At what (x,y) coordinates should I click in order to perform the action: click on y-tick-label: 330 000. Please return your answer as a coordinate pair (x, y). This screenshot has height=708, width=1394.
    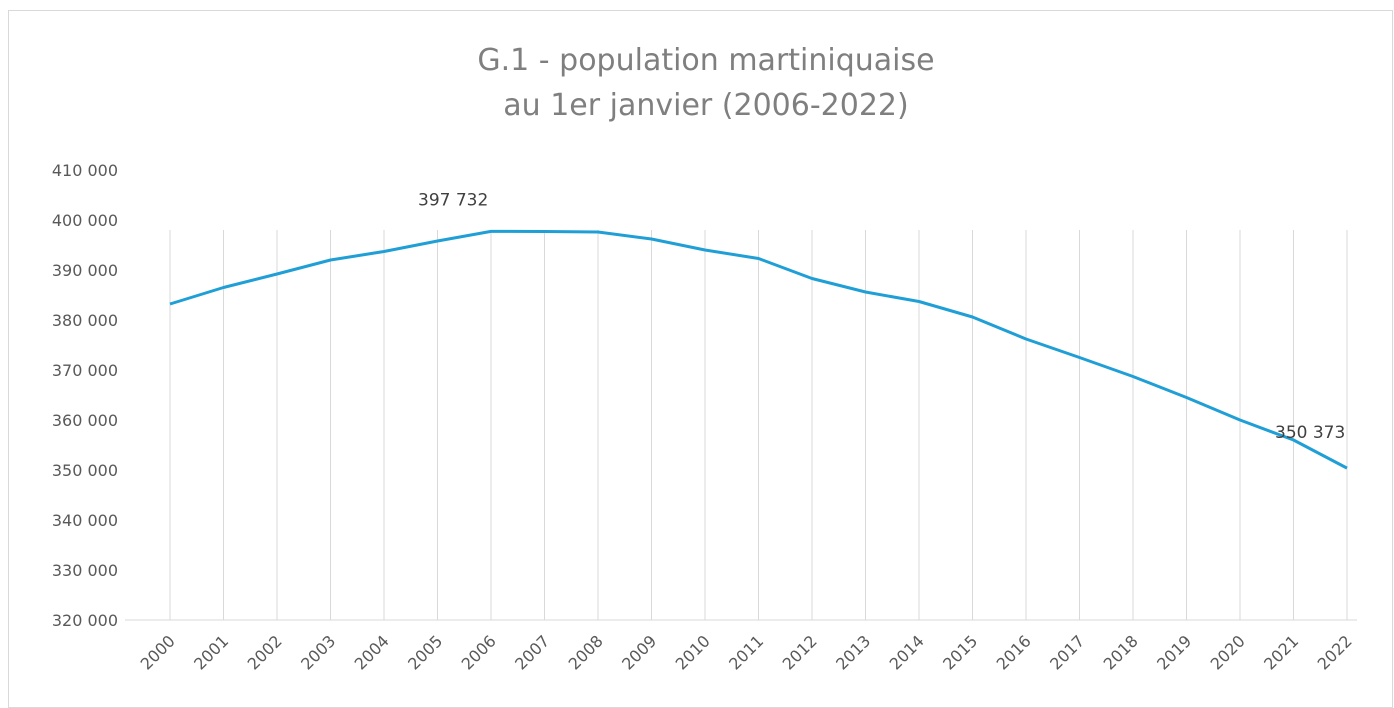
    Looking at the image, I should click on (85, 570).